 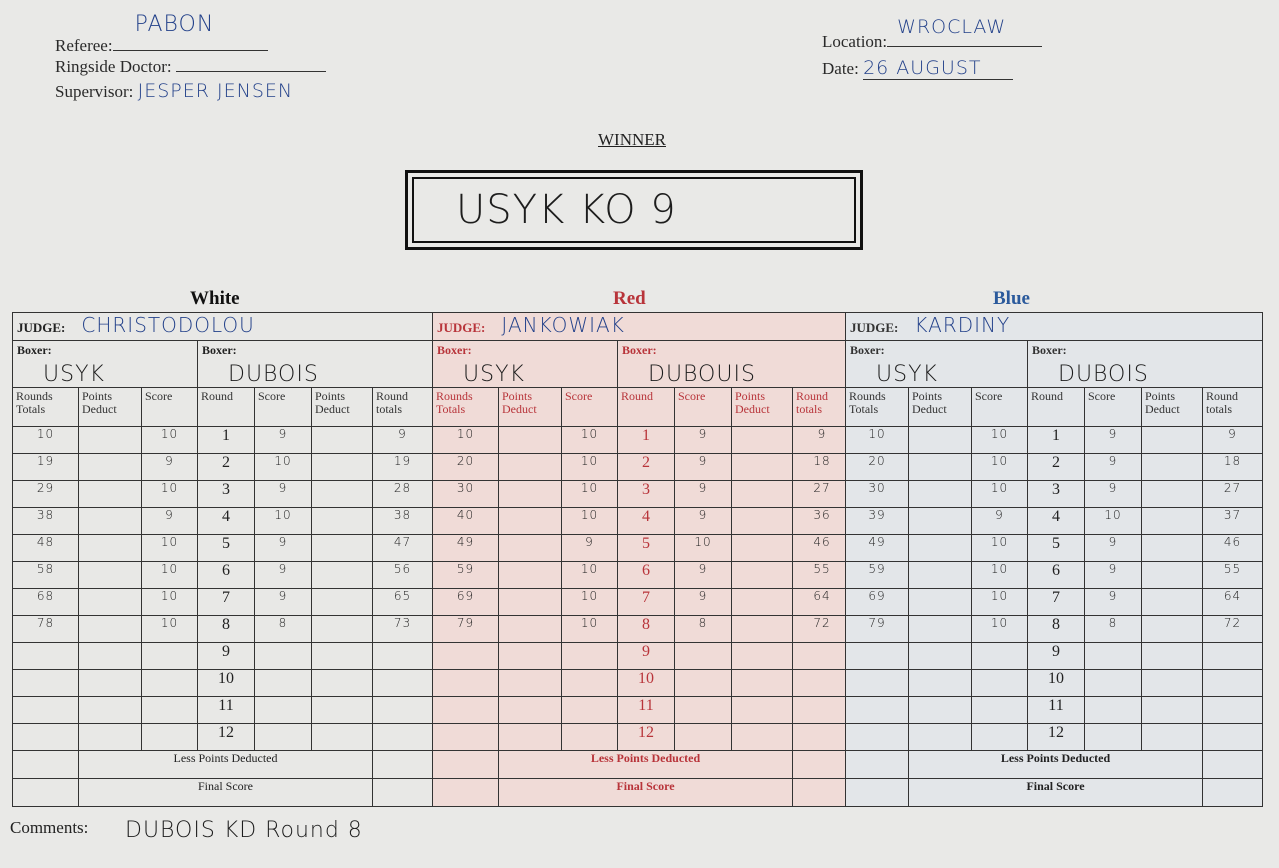 What do you see at coordinates (465, 521) in the screenshot?
I see `left-rounds-total: 40` at bounding box center [465, 521].